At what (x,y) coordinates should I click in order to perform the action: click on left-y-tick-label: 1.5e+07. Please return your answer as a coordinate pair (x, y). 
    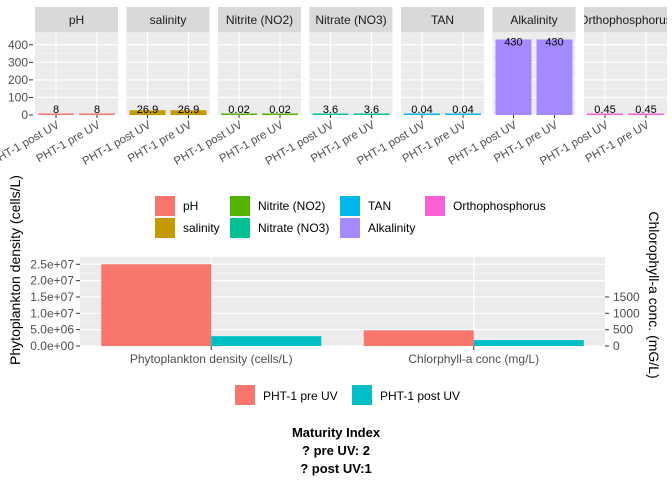
    Looking at the image, I should click on (52, 297).